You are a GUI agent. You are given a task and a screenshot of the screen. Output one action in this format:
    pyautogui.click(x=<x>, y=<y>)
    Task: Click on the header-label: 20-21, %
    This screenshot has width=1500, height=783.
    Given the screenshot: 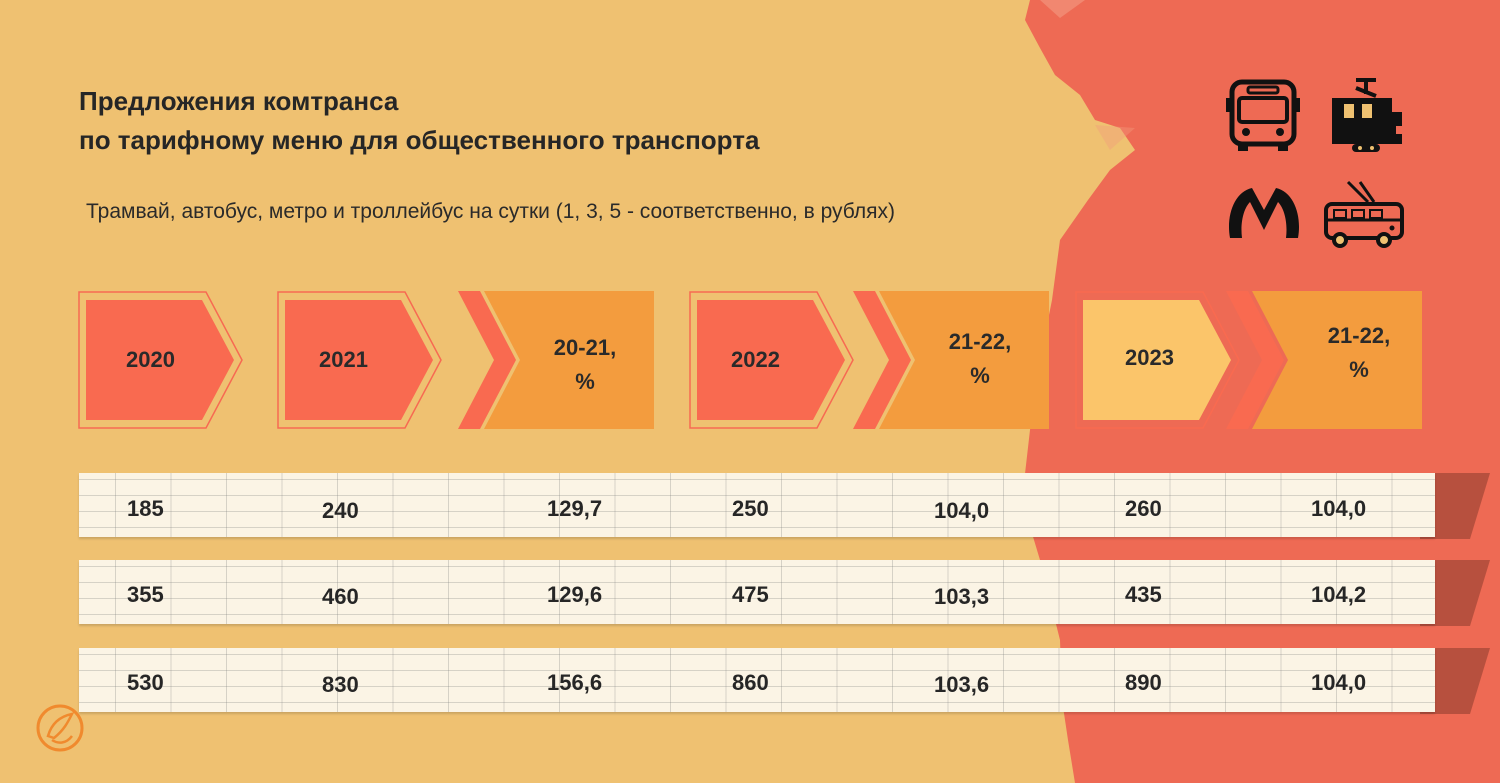 What is the action you would take?
    pyautogui.click(x=585, y=365)
    